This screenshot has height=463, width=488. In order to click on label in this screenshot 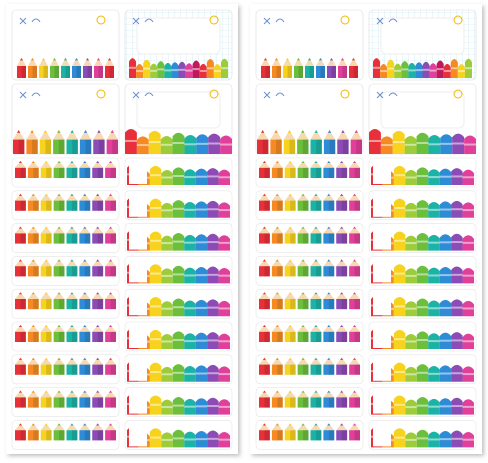, I will do `click(422, 45)`.